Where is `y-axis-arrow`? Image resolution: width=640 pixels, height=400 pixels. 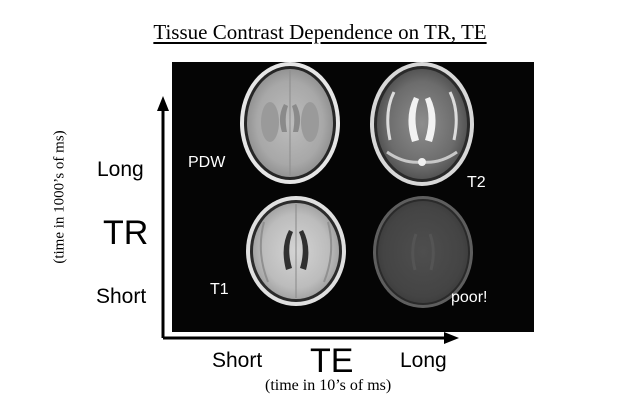
y-axis-arrow is located at coordinates (163, 217).